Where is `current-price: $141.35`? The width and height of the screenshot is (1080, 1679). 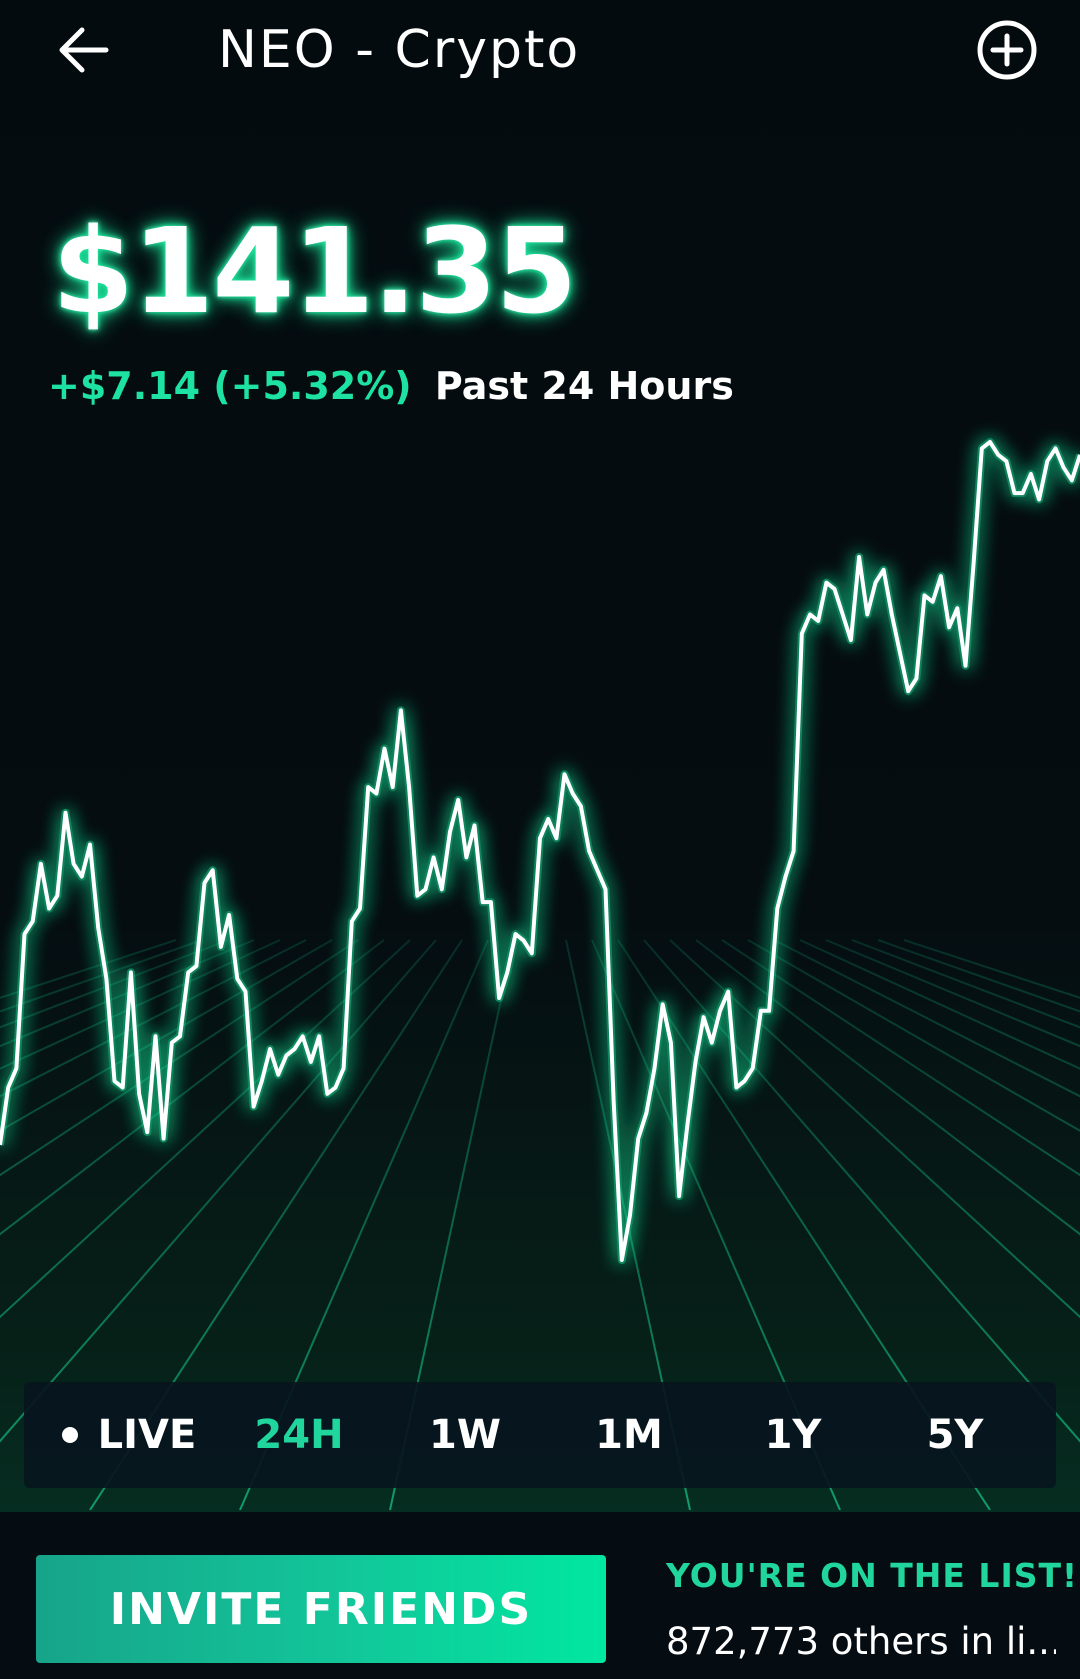
current-price: $141.35 is located at coordinates (314, 271).